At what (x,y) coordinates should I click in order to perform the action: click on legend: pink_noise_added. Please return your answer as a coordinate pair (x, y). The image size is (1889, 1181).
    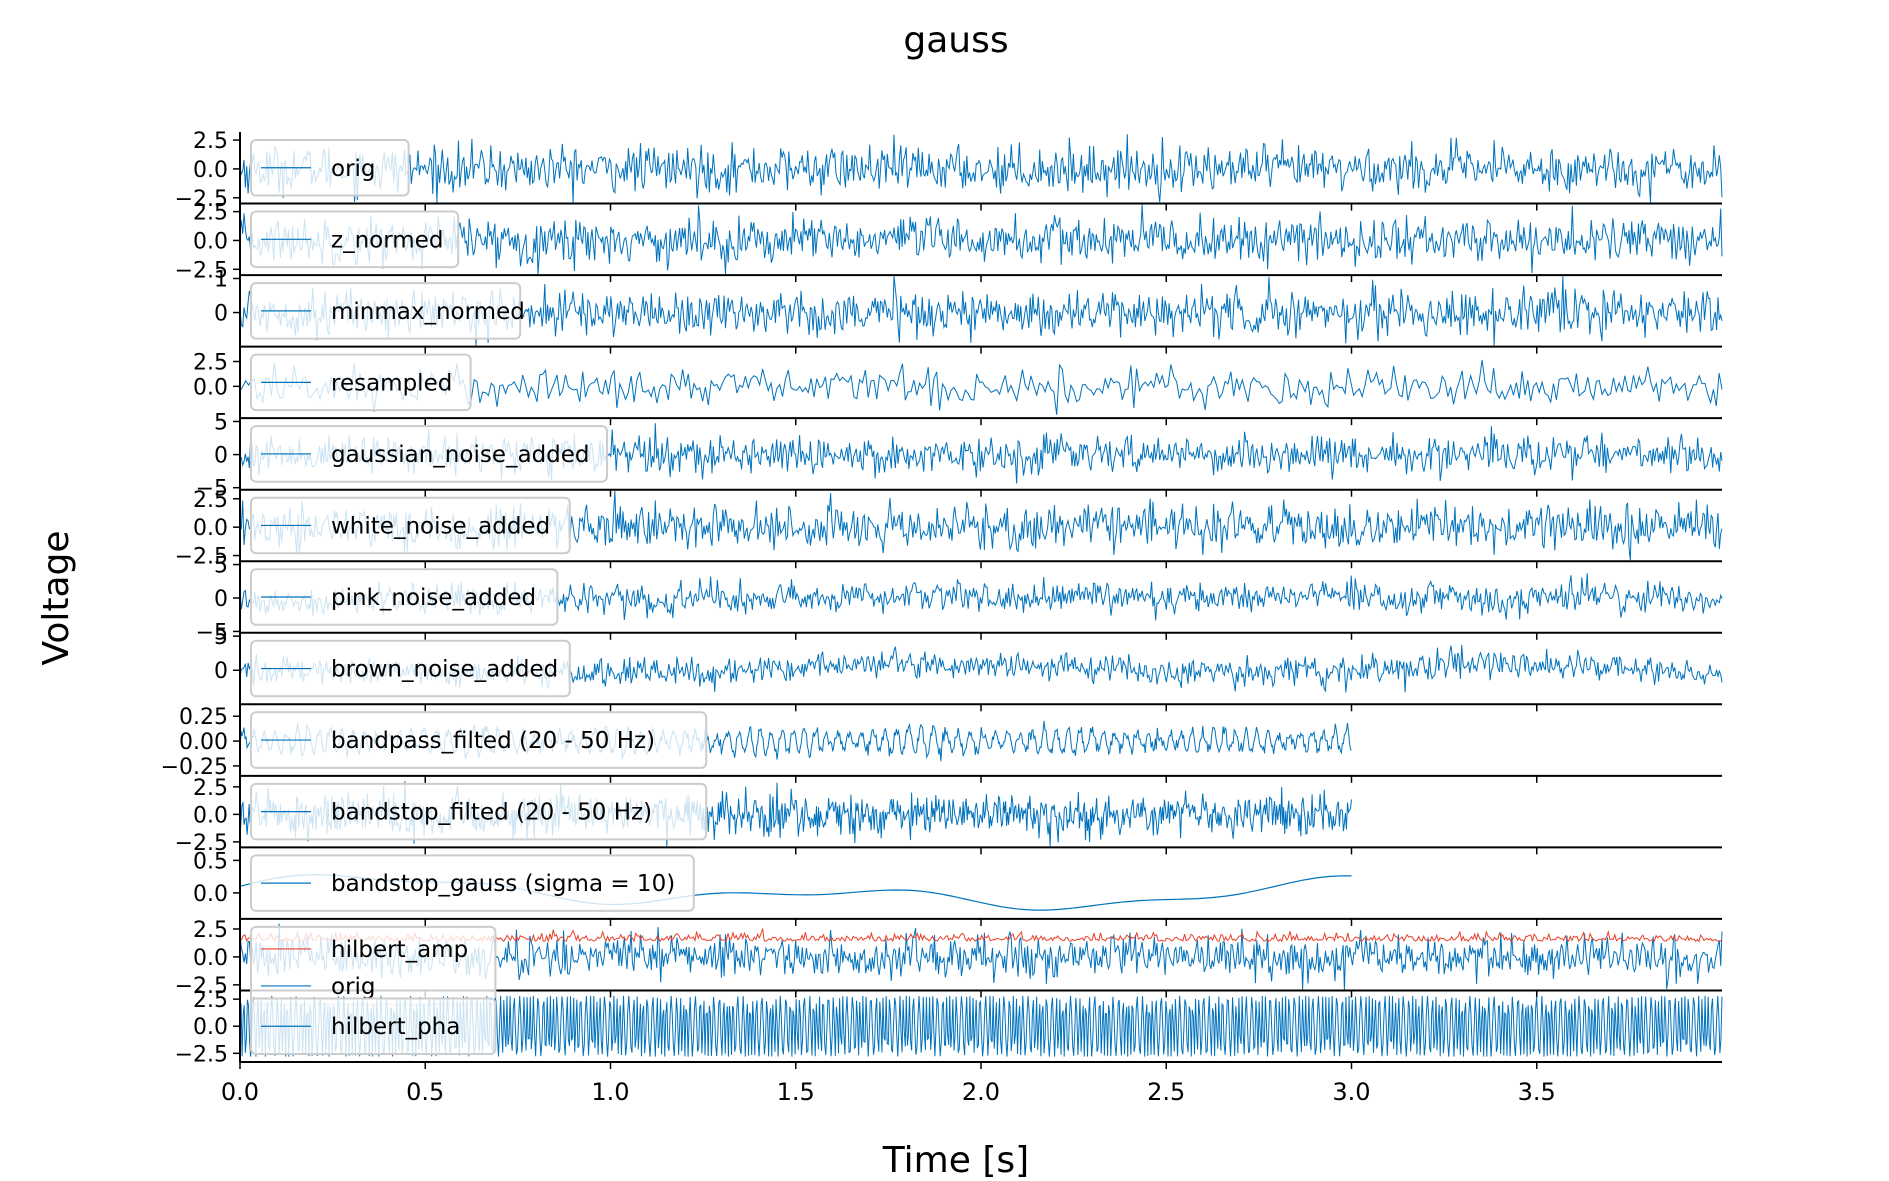
    Looking at the image, I should click on (404, 597).